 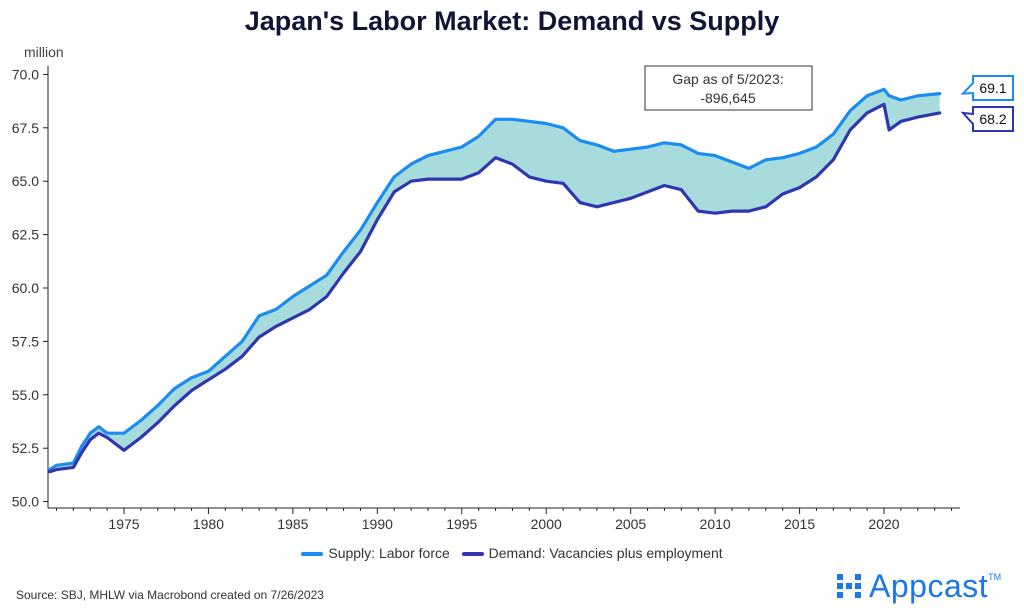 I want to click on legend-label-supply: Supply: Labor force, so click(x=389, y=553).